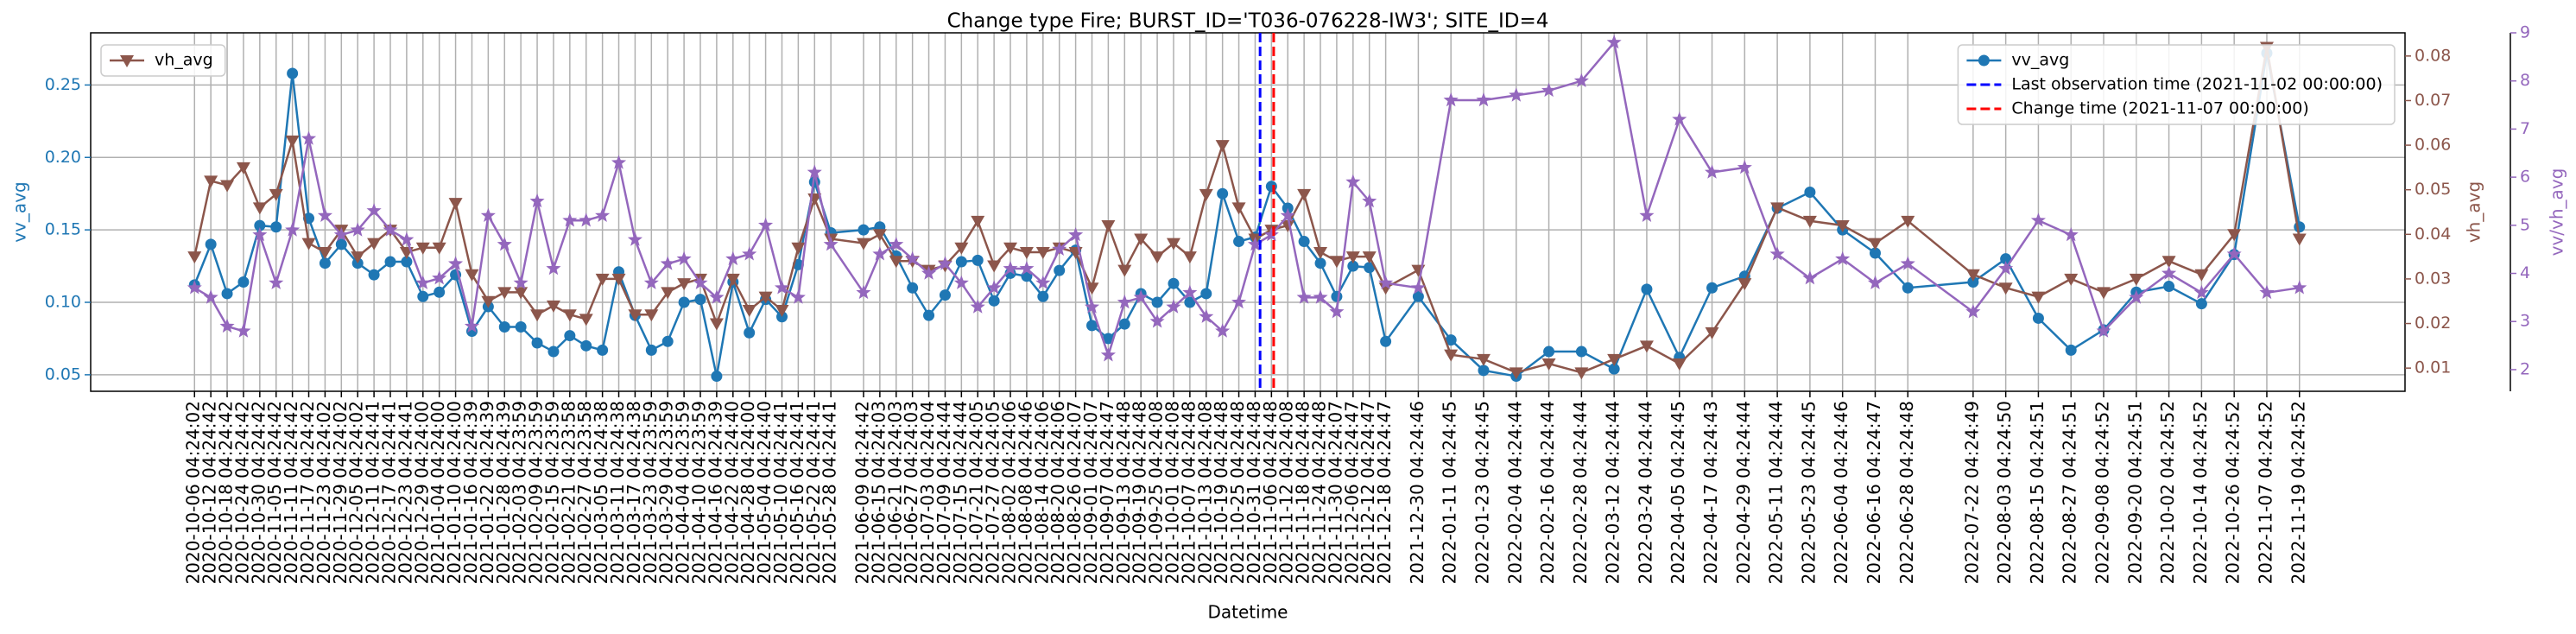 This screenshot has height=634, width=2576. Describe the element at coordinates (1613, 492) in the screenshot. I see `x-tick-label: 2022-03-12 04:24:44` at that location.